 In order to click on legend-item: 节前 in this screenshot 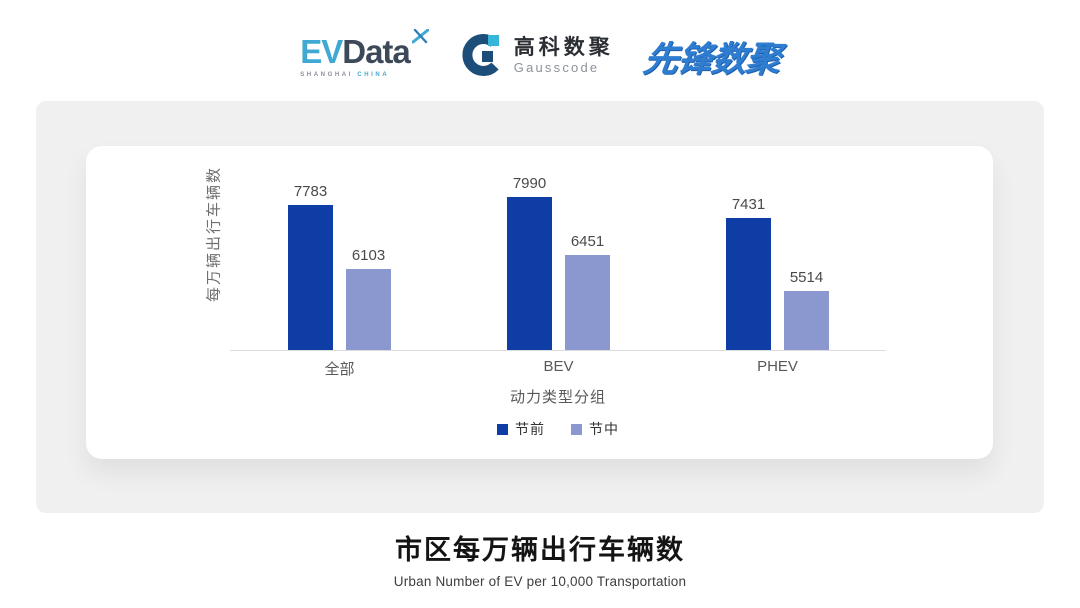, I will do `click(521, 429)`.